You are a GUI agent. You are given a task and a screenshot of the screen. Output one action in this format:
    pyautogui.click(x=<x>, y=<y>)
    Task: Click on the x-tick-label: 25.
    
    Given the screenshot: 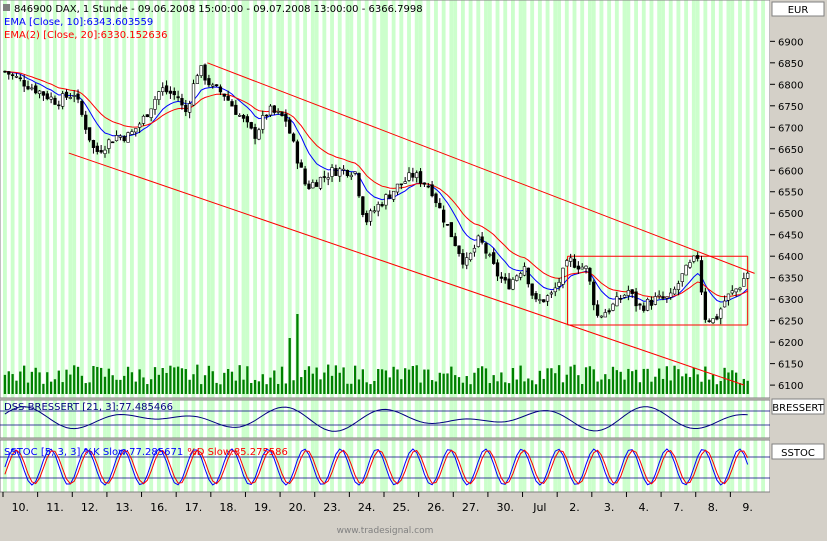 What is the action you would take?
    pyautogui.click(x=402, y=507)
    